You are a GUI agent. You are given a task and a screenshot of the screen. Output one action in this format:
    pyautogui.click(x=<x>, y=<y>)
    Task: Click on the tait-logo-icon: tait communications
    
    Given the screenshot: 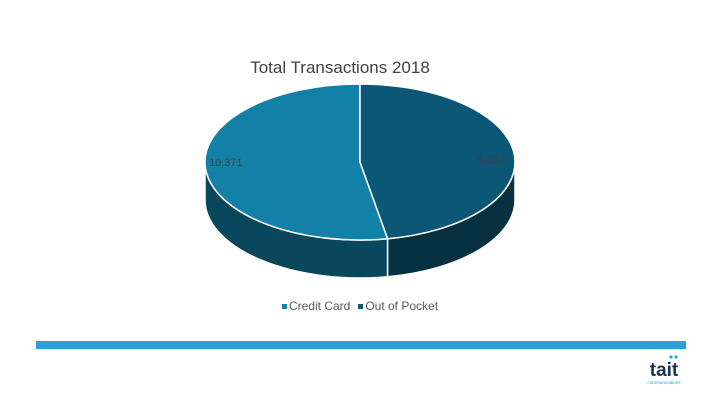 What is the action you would take?
    pyautogui.click(x=664, y=370)
    